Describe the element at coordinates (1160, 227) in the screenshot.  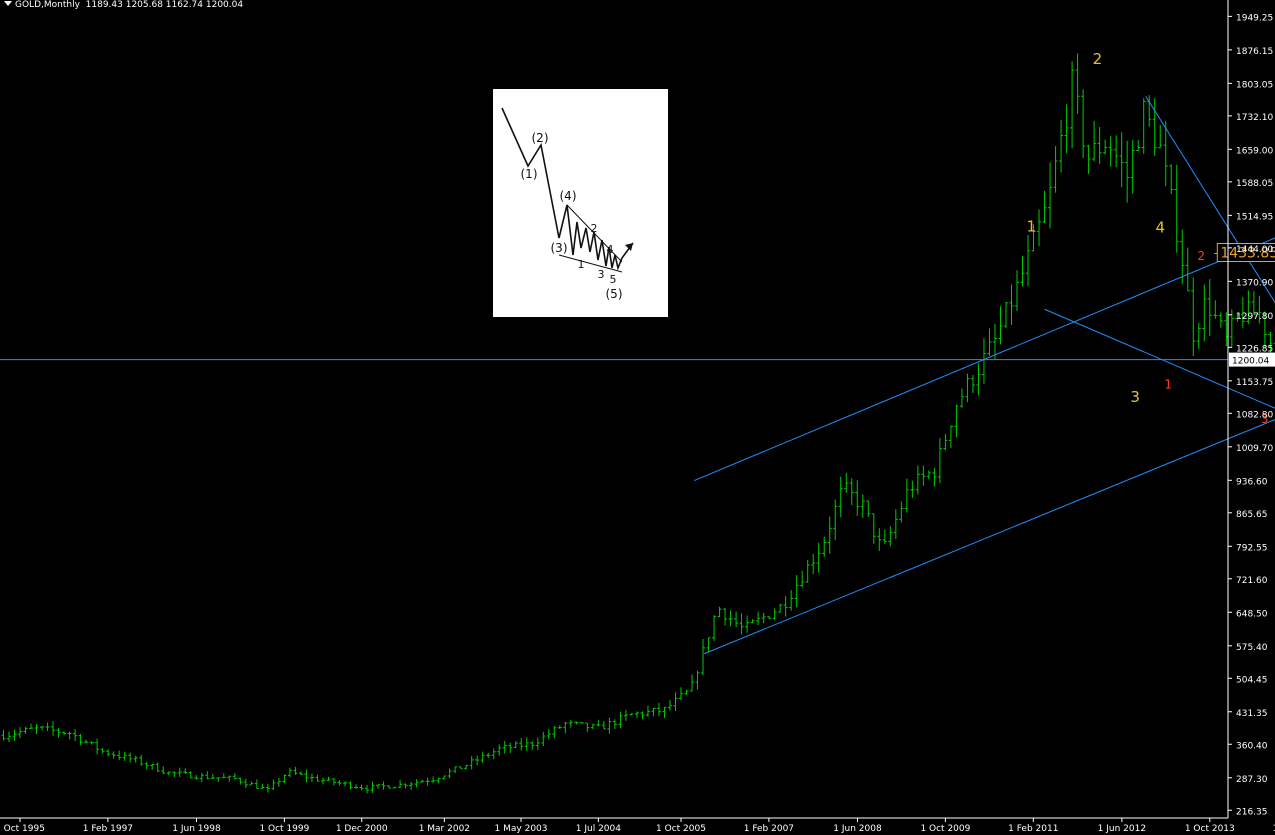
I see `wave-label: 4` at that location.